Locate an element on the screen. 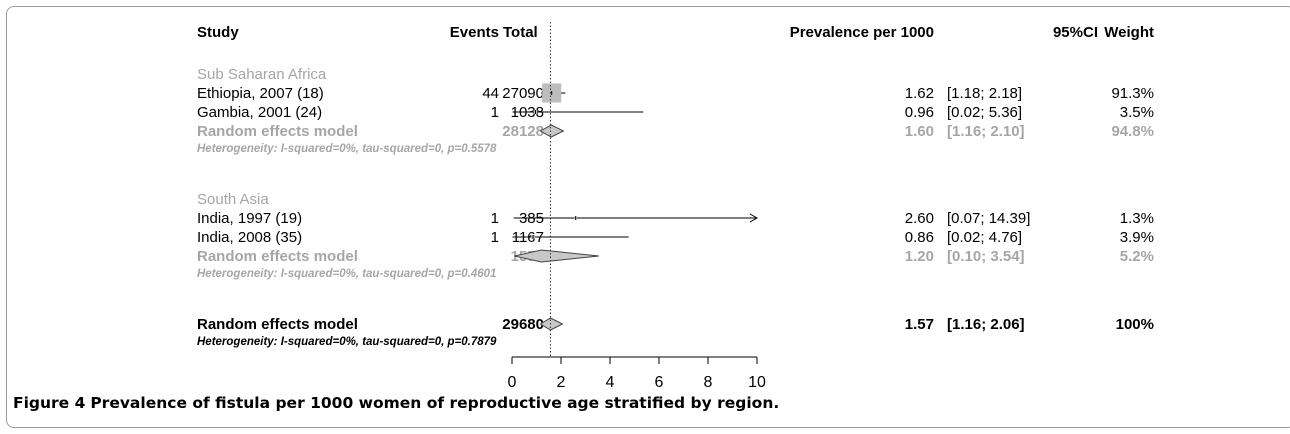 The width and height of the screenshot is (1290, 434). group-1-summary-estimate: 1.20 is located at coordinates (919, 256).